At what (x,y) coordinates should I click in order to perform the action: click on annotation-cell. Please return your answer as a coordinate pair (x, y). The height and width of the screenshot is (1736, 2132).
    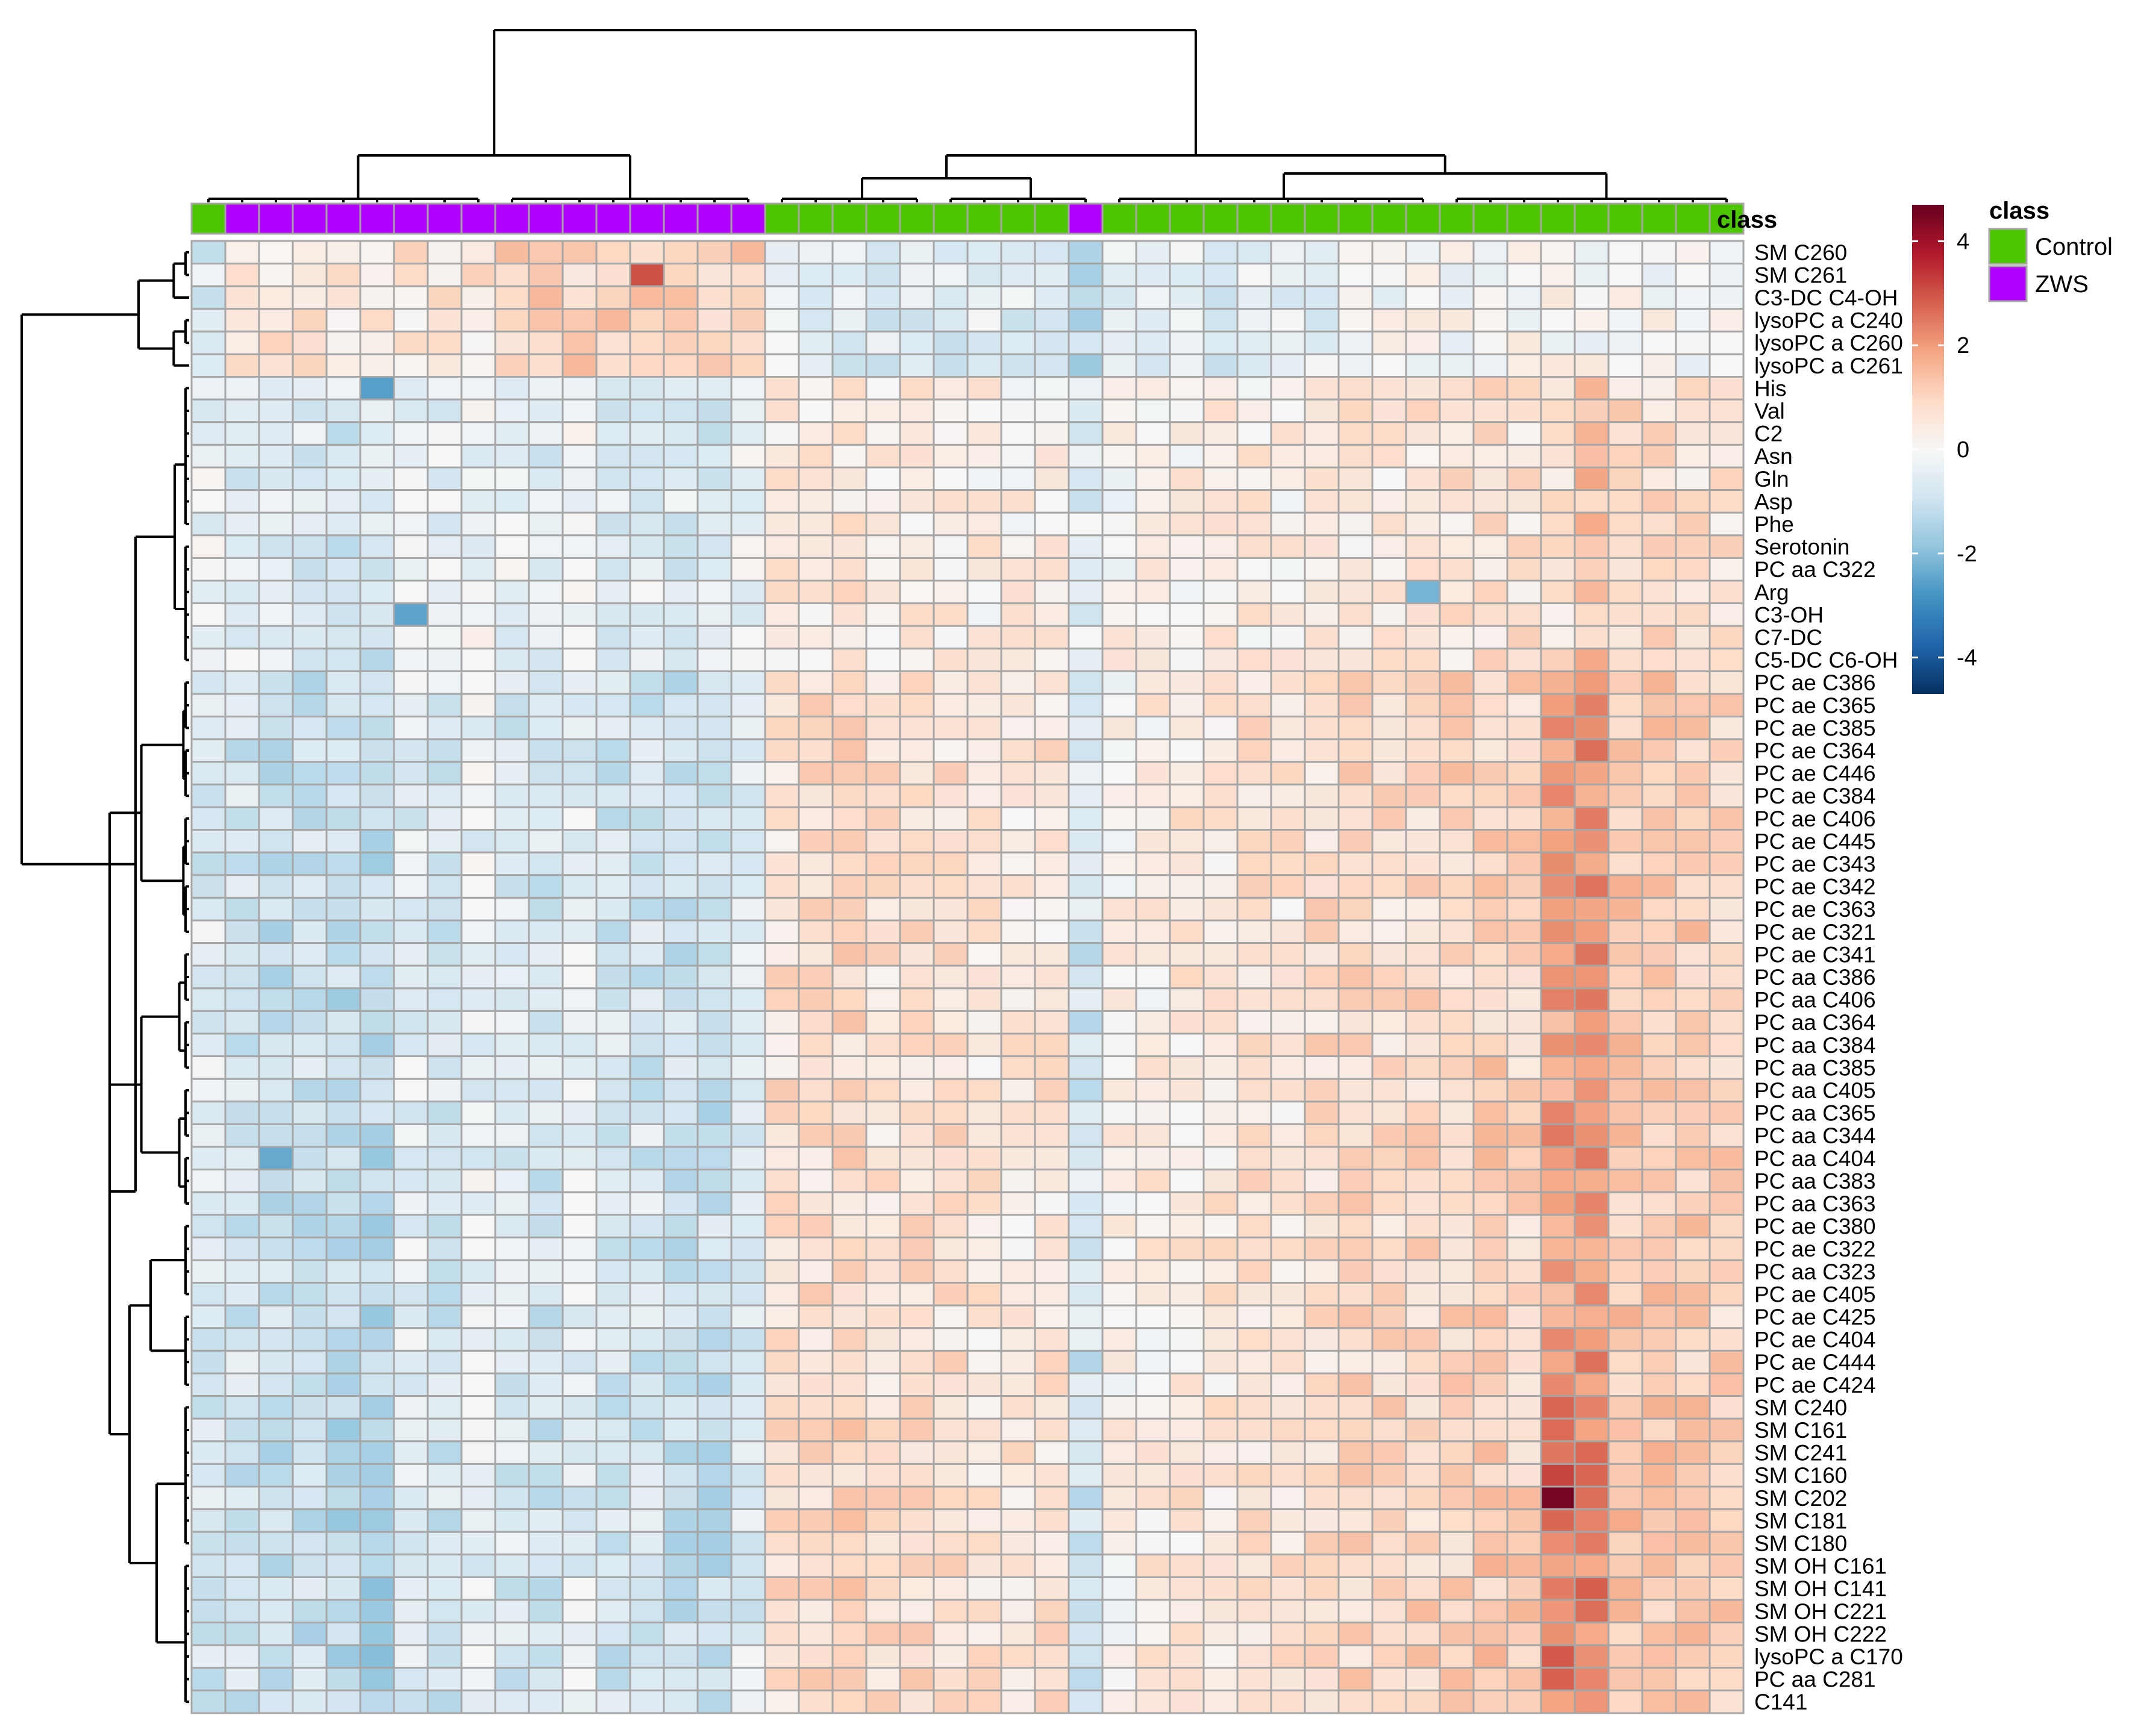
    Looking at the image, I should click on (512, 218).